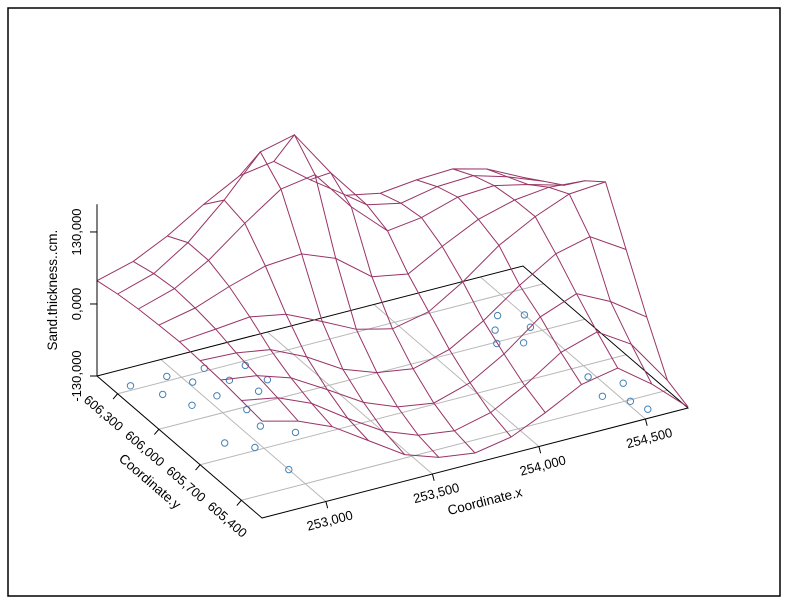  What do you see at coordinates (52, 290) in the screenshot?
I see `z-axis-title: Sand.thickness..cm.` at bounding box center [52, 290].